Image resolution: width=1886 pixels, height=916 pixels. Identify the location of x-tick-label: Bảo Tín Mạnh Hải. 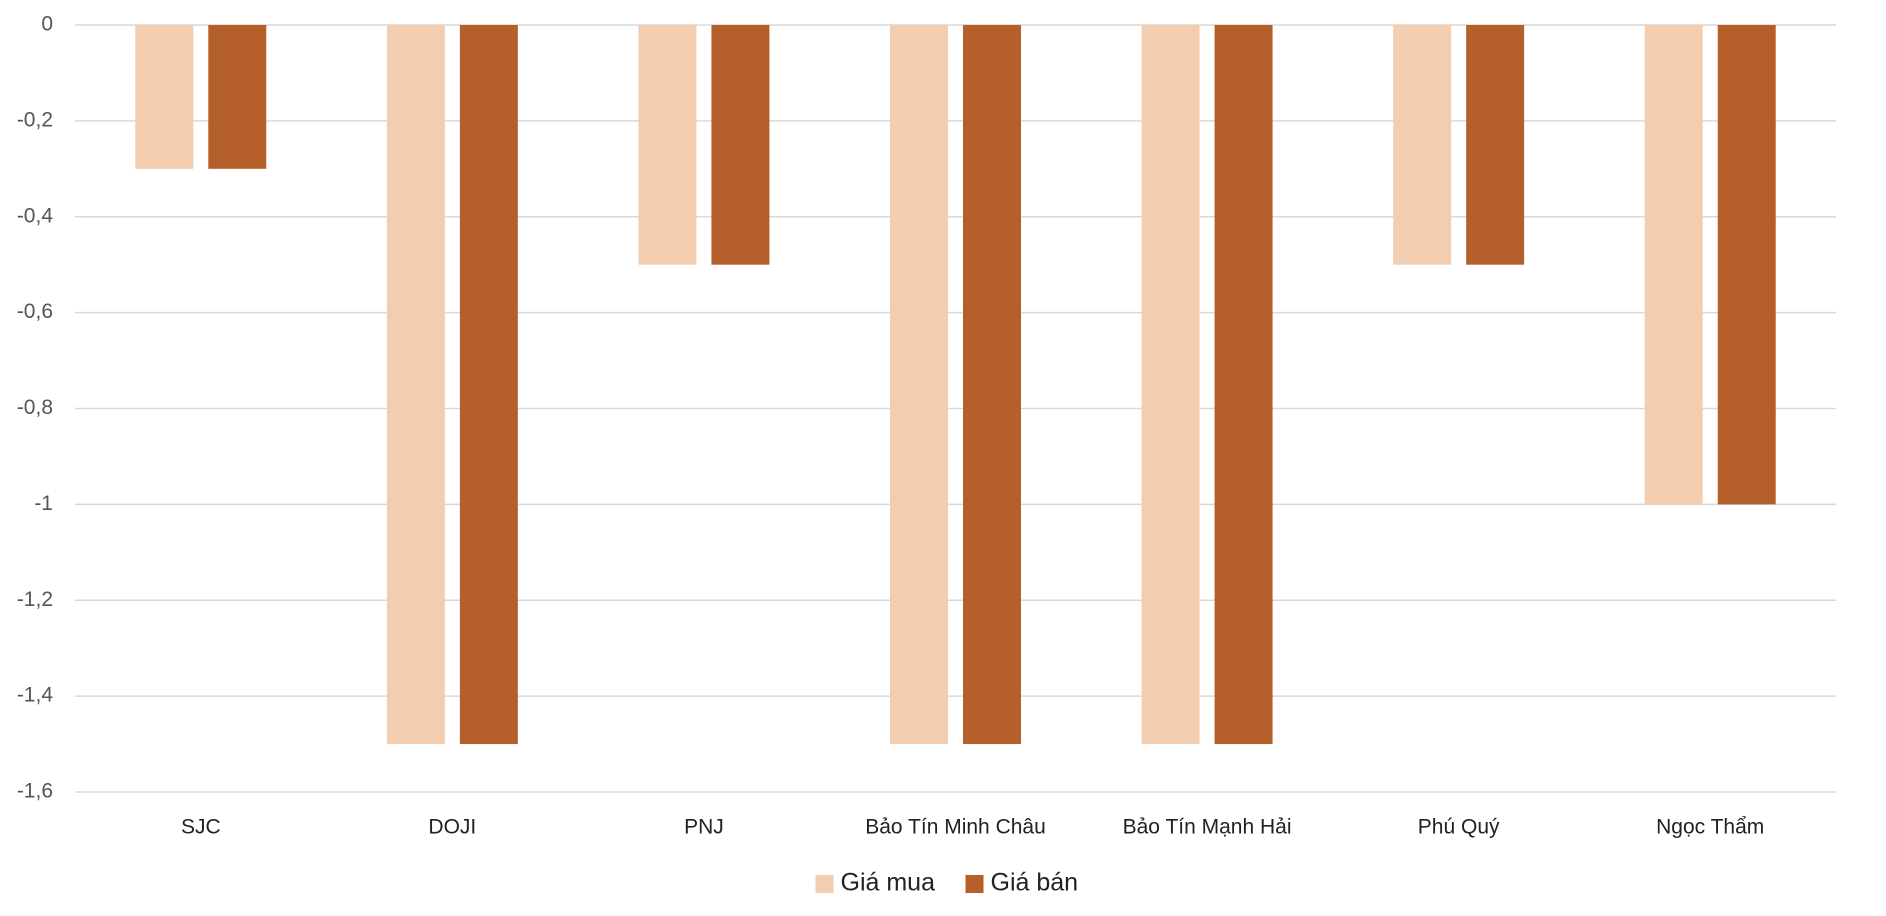
(1207, 827).